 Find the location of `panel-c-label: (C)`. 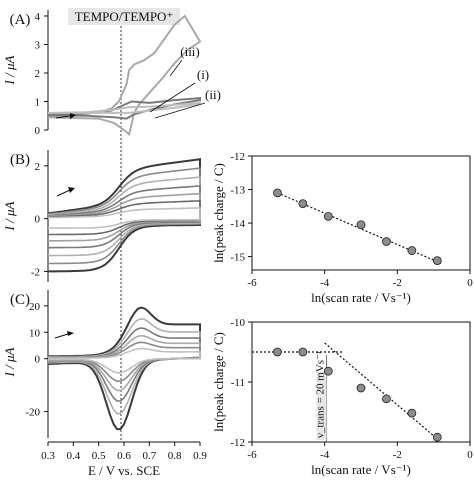

panel-c-label: (C) is located at coordinates (20, 300).